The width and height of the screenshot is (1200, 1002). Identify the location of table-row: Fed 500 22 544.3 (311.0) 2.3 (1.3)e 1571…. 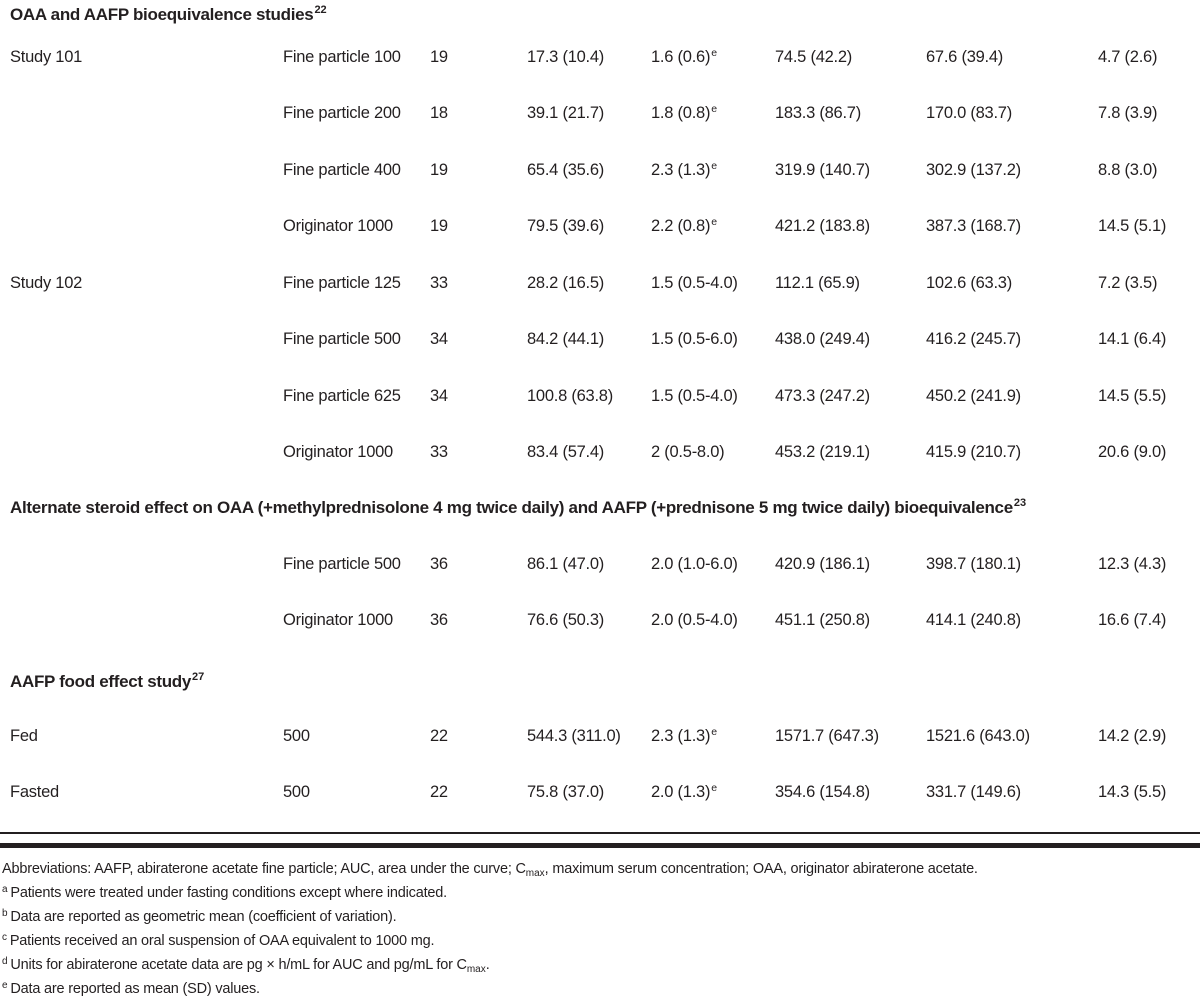
(600, 736).